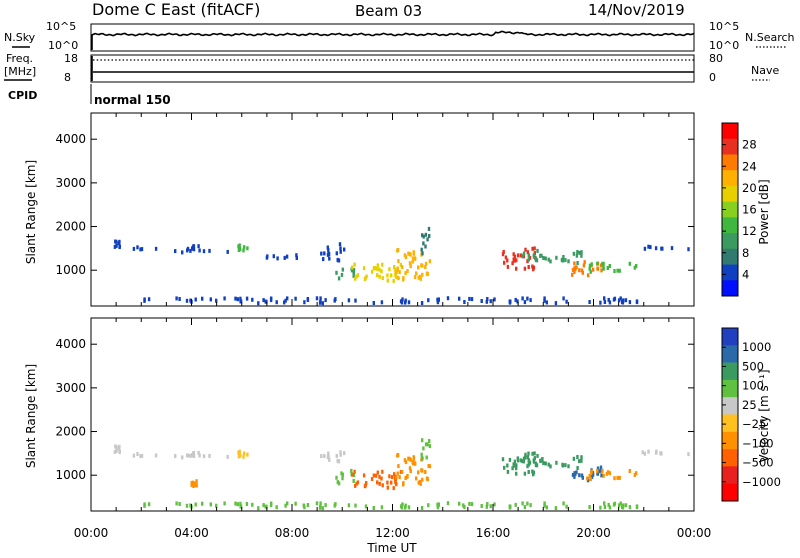  Describe the element at coordinates (89, 95) in the screenshot. I see `cpid-panel: CPID normal 150` at that location.